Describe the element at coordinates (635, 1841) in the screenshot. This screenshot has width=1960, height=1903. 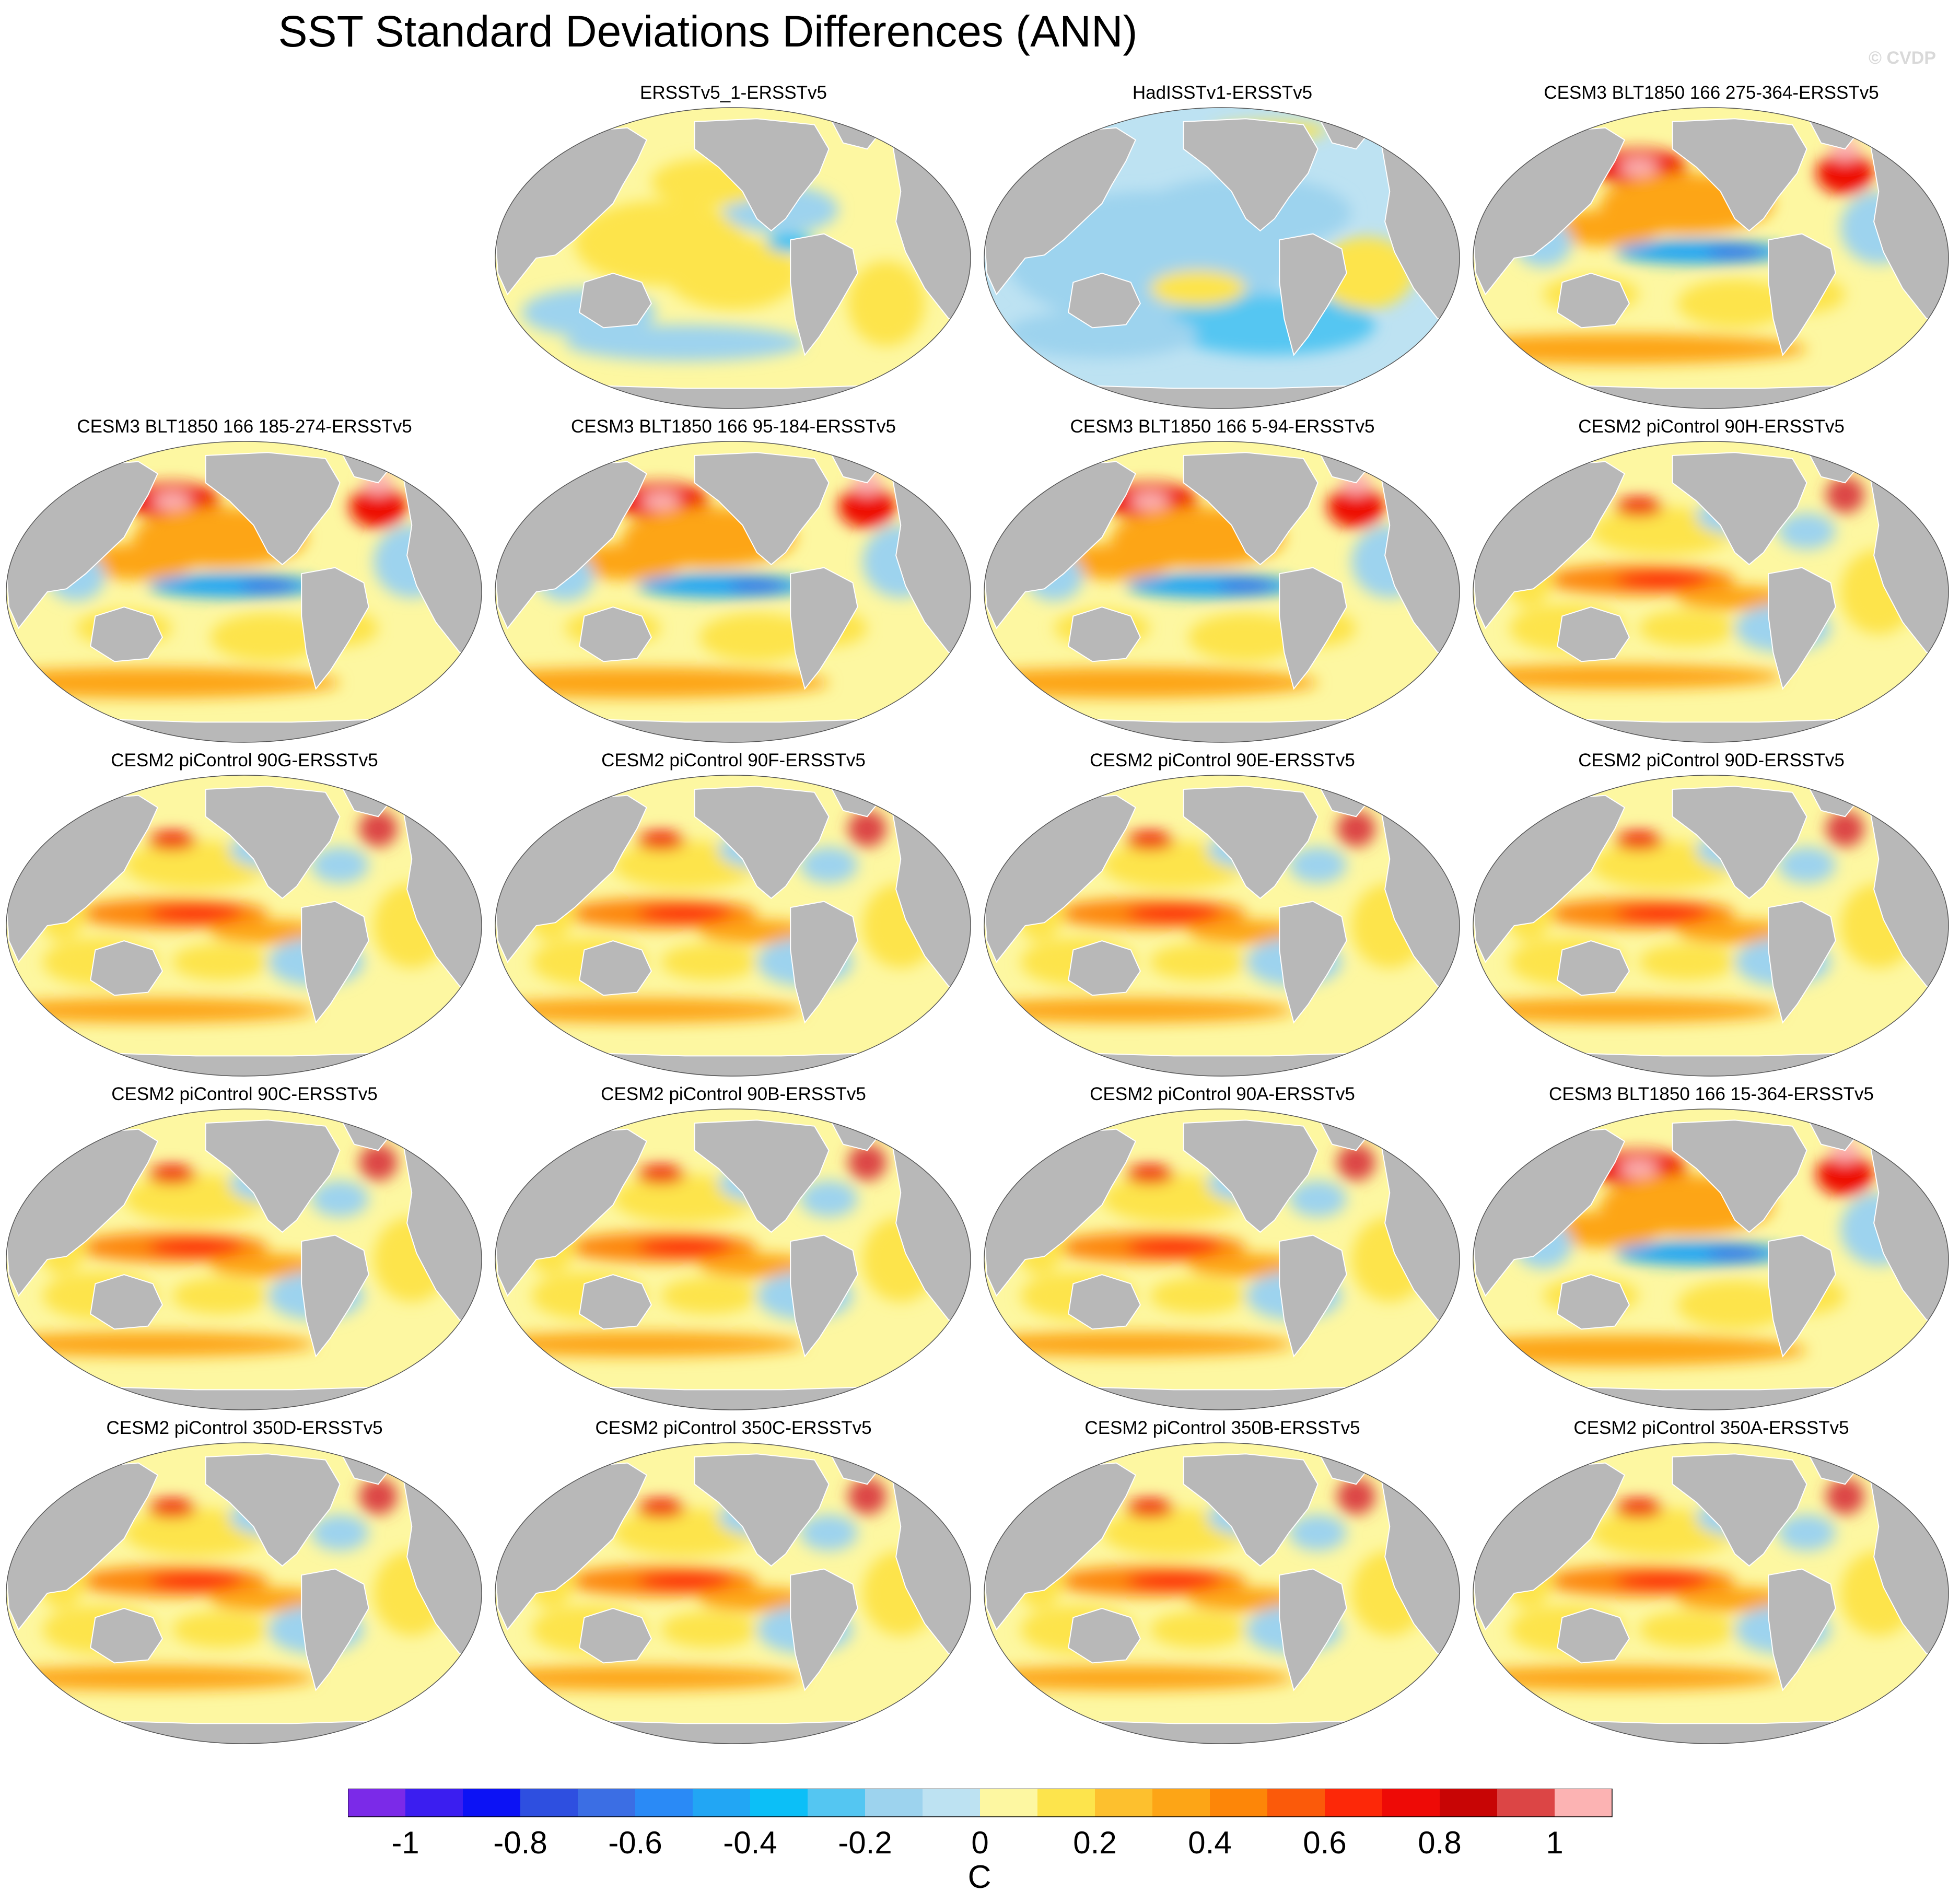
I see `colorbar-tick-label: -0.6` at that location.